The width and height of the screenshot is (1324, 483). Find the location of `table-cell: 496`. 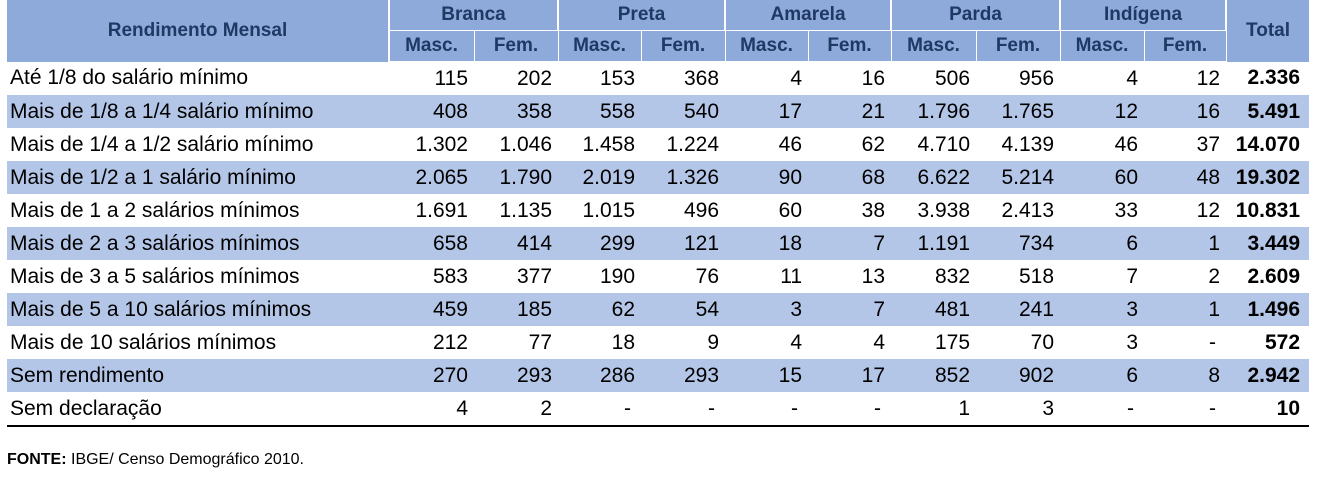

table-cell: 496 is located at coordinates (701, 210).